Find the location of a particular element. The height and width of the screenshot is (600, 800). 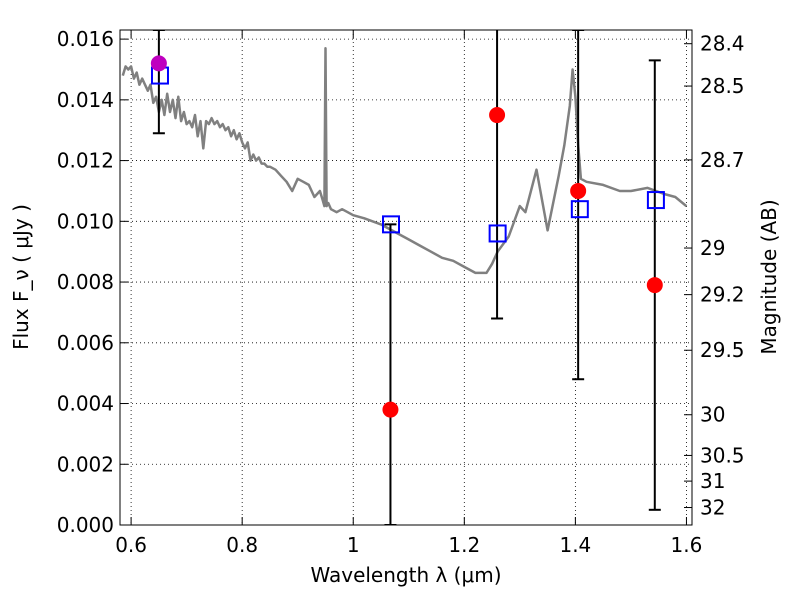

mag-tick-label: 29.2 is located at coordinates (722, 295).